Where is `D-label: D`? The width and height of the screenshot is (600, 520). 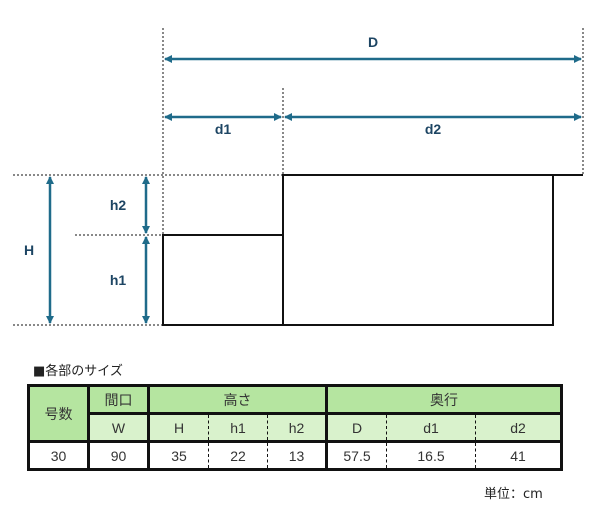 D-label: D is located at coordinates (373, 42).